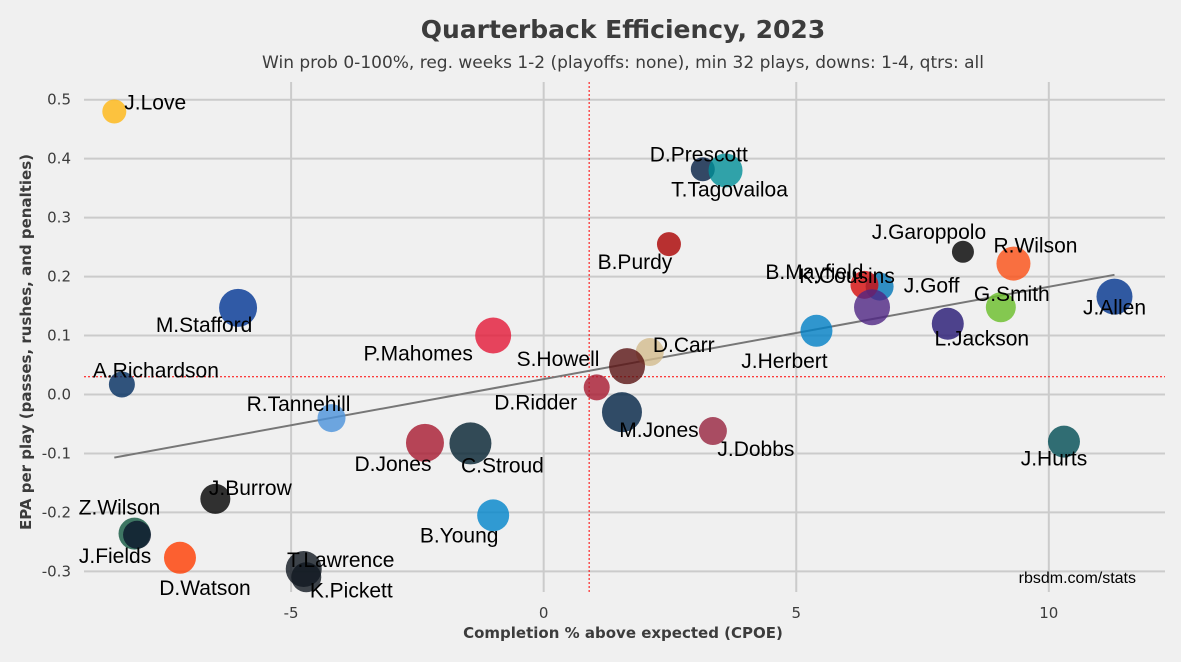  I want to click on y-tick-label: 0.2, so click(59, 277).